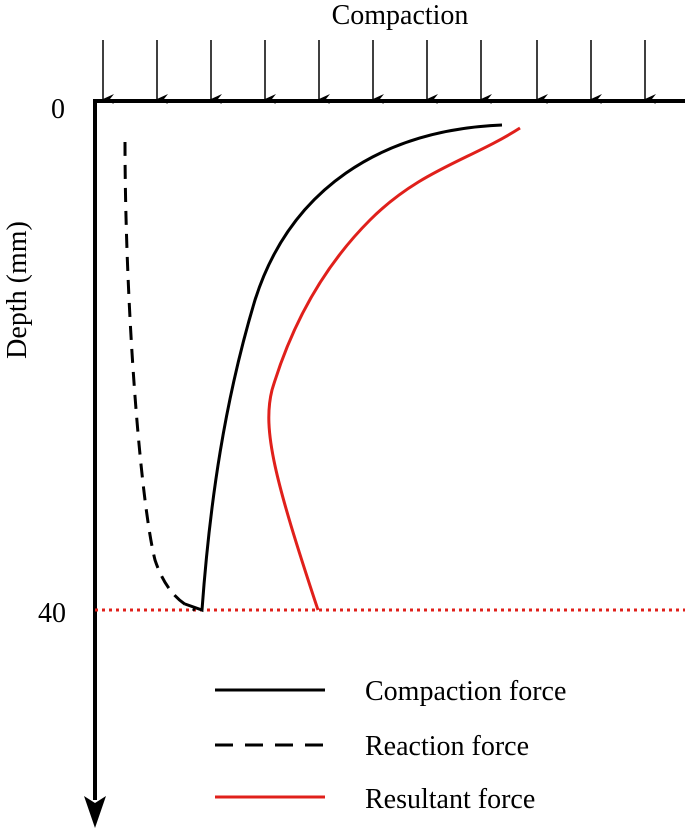  Describe the element at coordinates (447, 746) in the screenshot. I see `legend-label: Reaction force` at that location.